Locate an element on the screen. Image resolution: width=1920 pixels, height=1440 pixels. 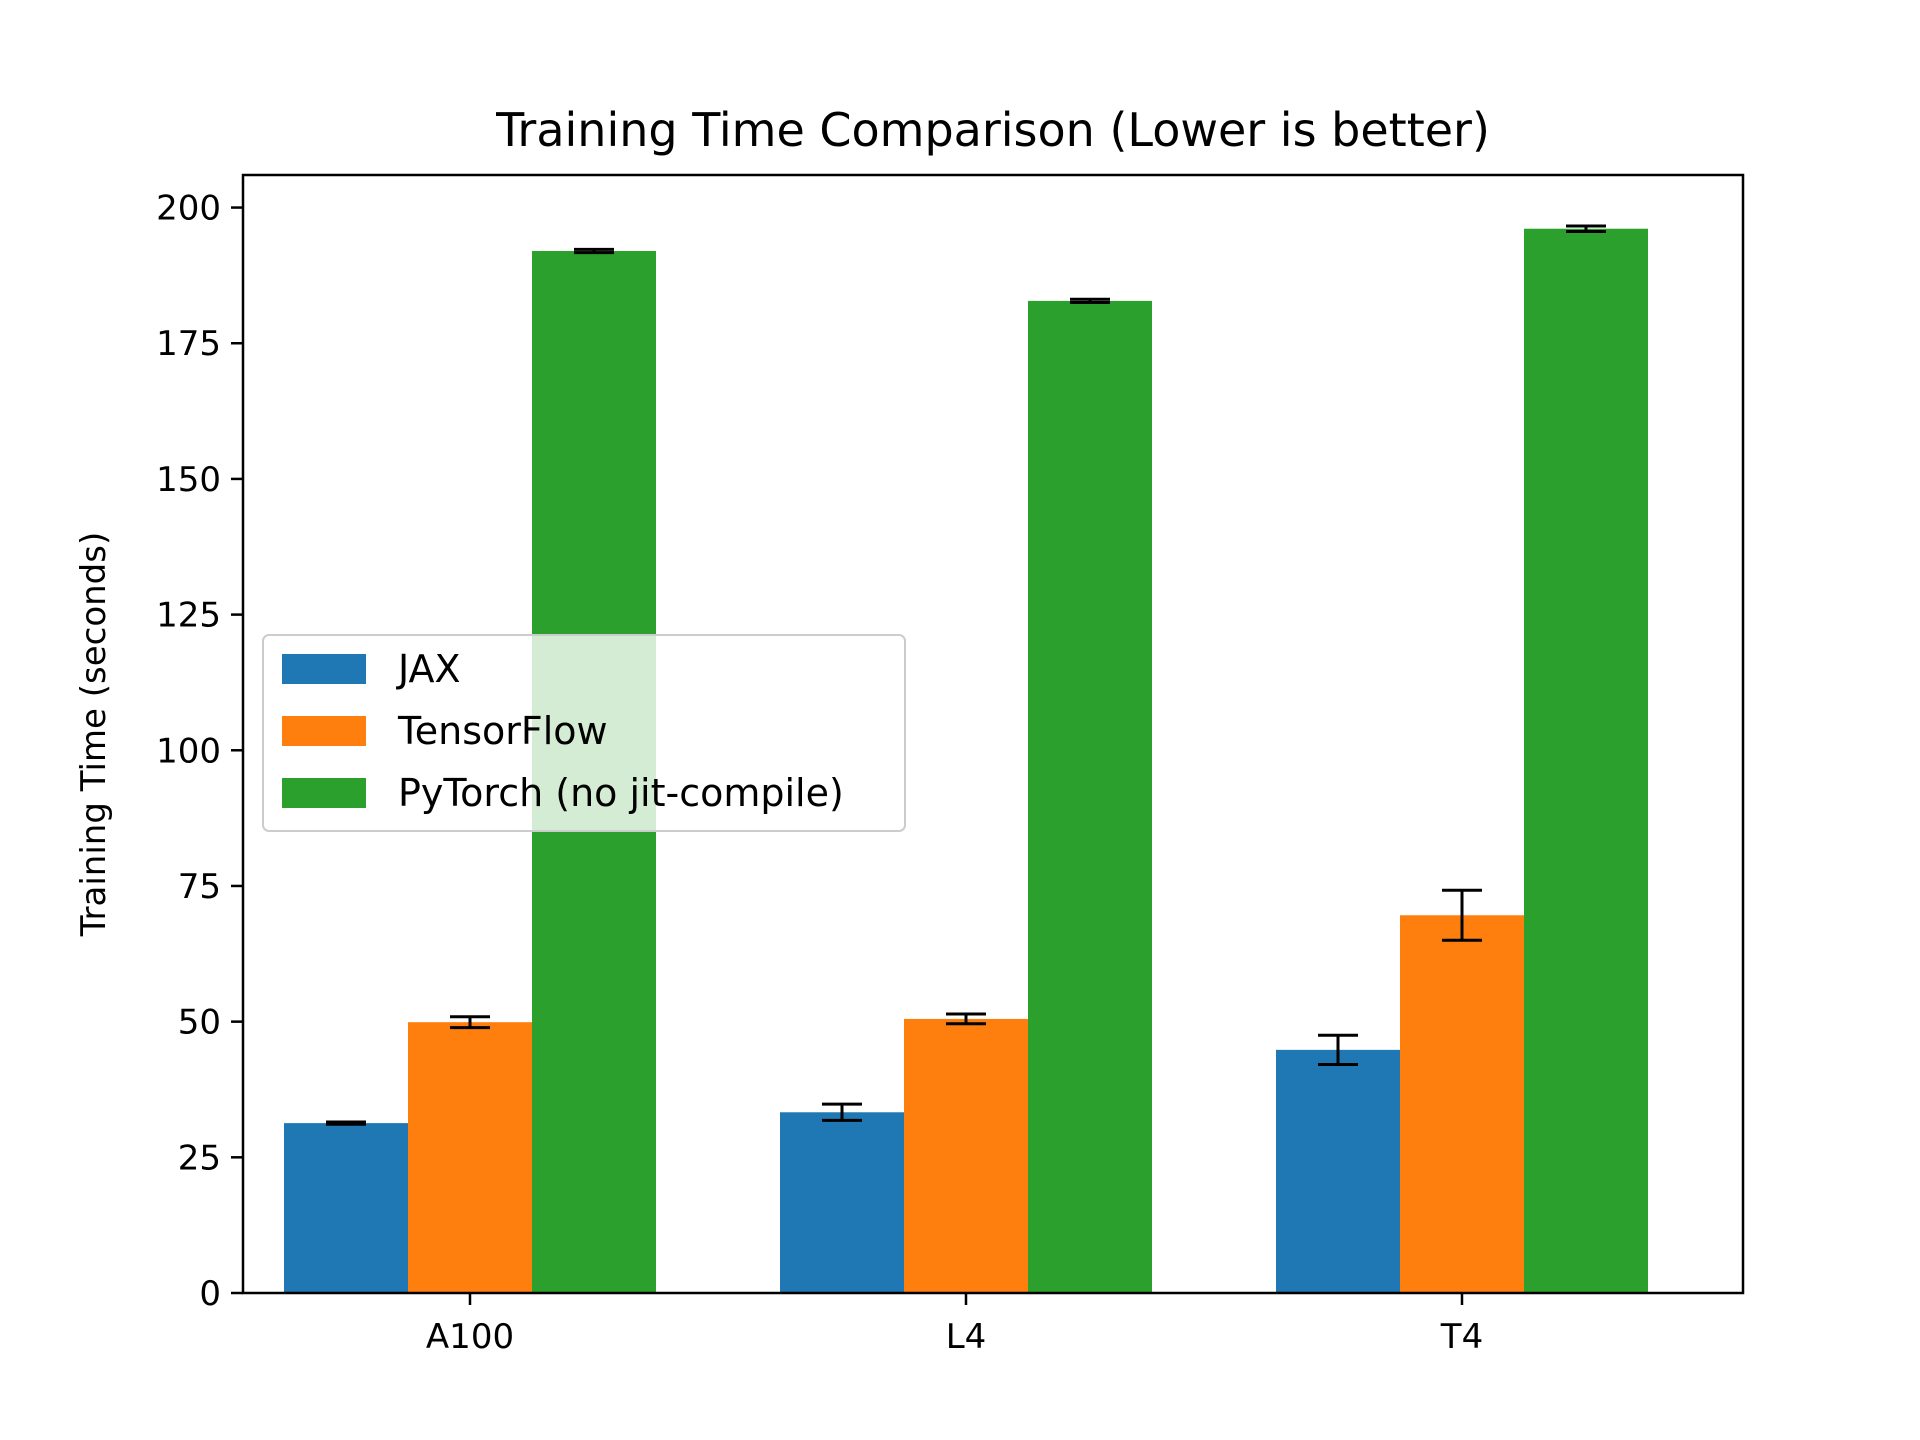
y-tick-label: 75 is located at coordinates (199, 887).